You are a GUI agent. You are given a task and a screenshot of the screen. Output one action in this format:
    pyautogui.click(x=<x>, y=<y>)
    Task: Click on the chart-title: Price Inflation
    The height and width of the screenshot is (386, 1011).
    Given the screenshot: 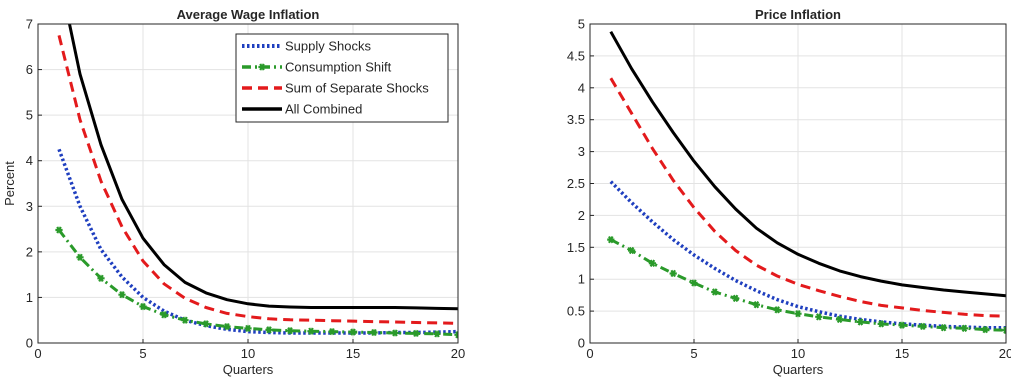 What is the action you would take?
    pyautogui.click(x=798, y=14)
    